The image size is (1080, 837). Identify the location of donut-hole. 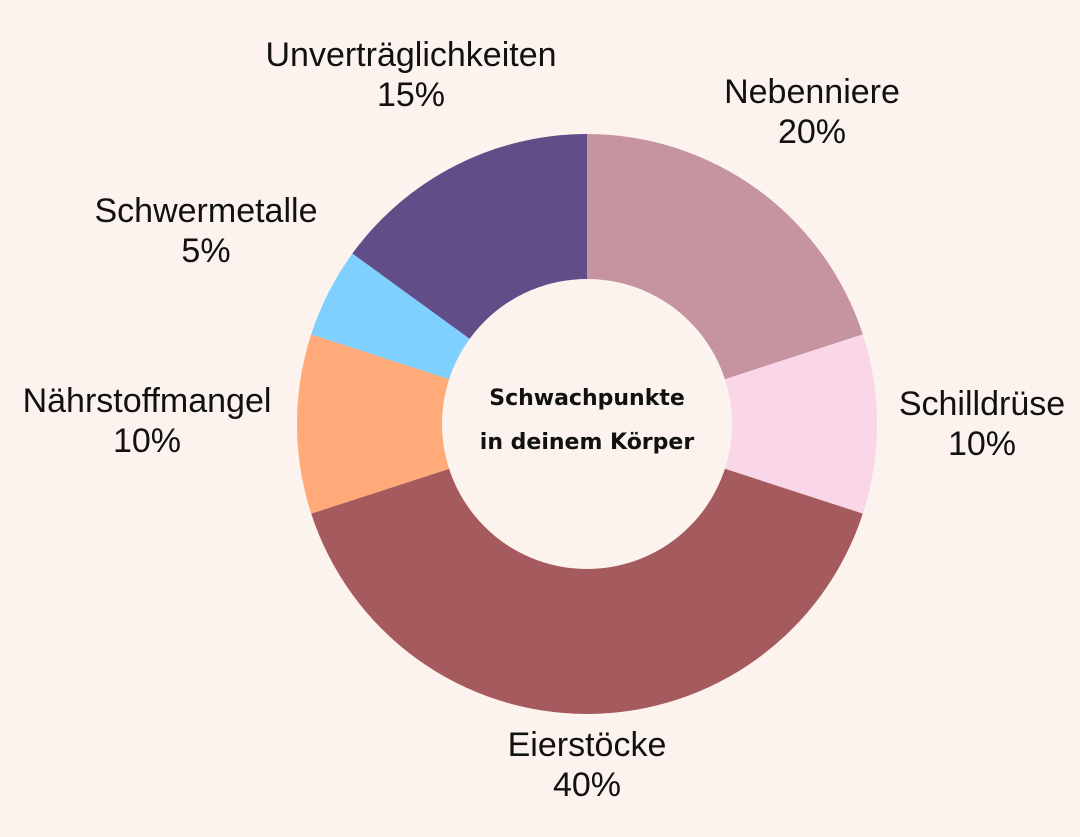
(587, 424).